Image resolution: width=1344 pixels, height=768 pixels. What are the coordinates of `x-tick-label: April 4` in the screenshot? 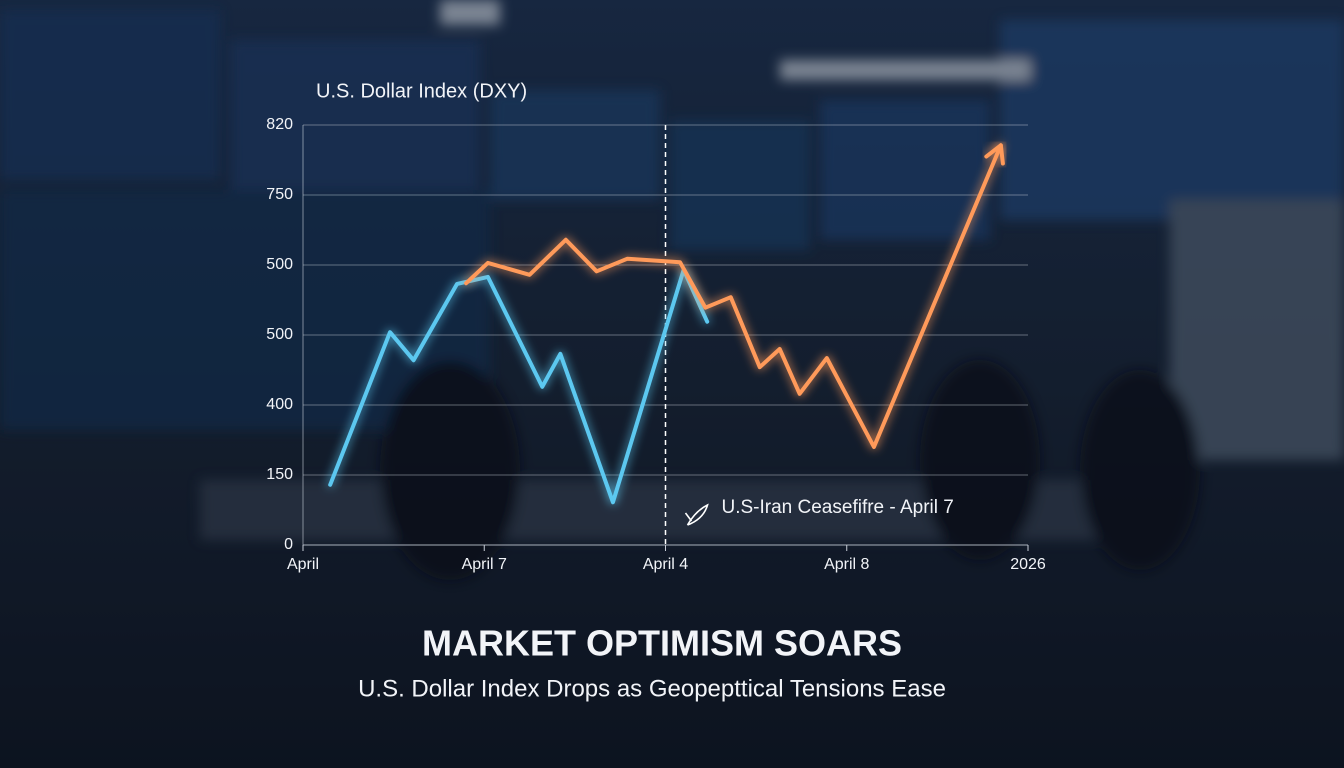 It's located at (665, 564).